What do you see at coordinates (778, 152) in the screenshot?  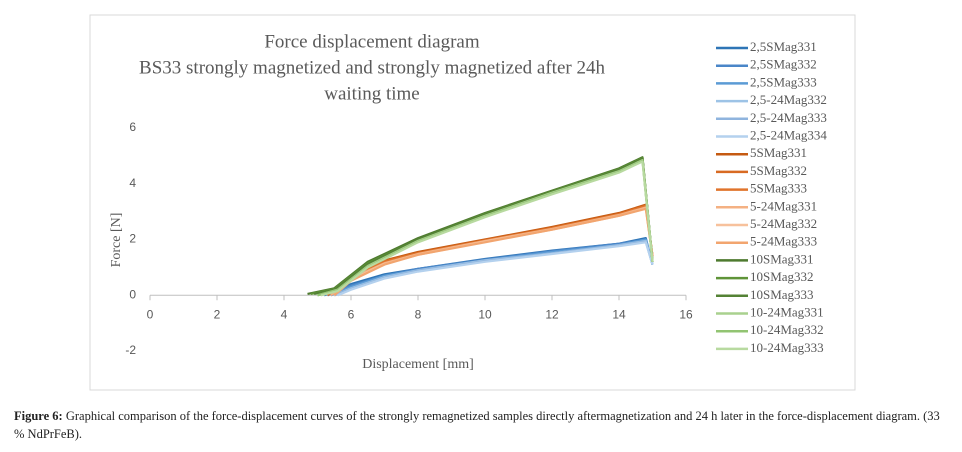 I see `legend-label: 5SMag331` at bounding box center [778, 152].